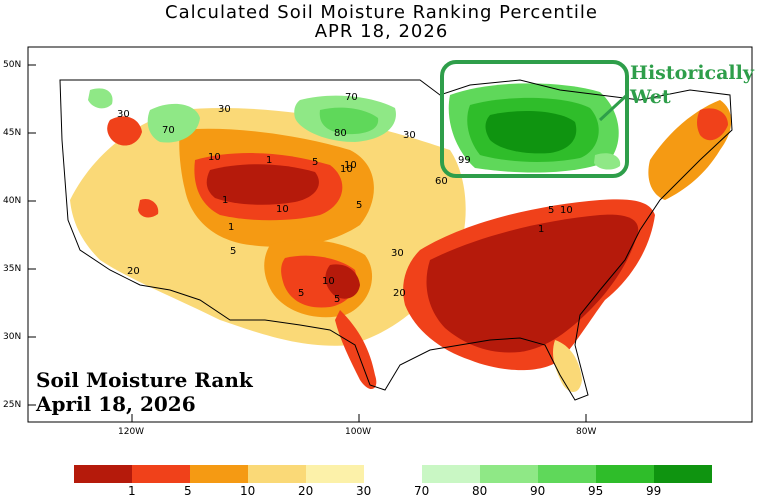 This screenshot has width=763, height=501. What do you see at coordinates (262, 184) in the screenshot?
I see `dry-region-extreme` at bounding box center [262, 184].